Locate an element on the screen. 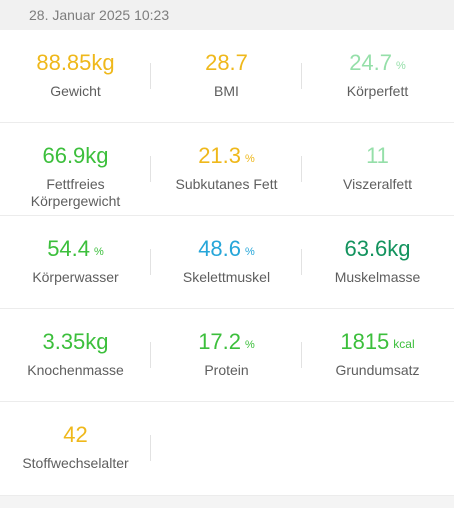  metric-cell-bone-mass: 3.35kg Knochenmasse is located at coordinates (75, 355).